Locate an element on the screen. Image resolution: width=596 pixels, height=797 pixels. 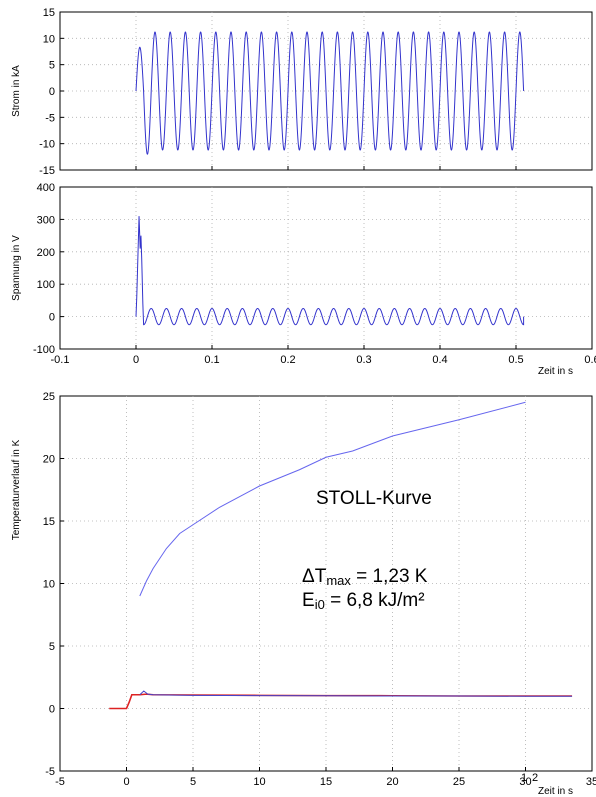
voltage-y-axis-label: Spannung in V is located at coordinates (16, 268).